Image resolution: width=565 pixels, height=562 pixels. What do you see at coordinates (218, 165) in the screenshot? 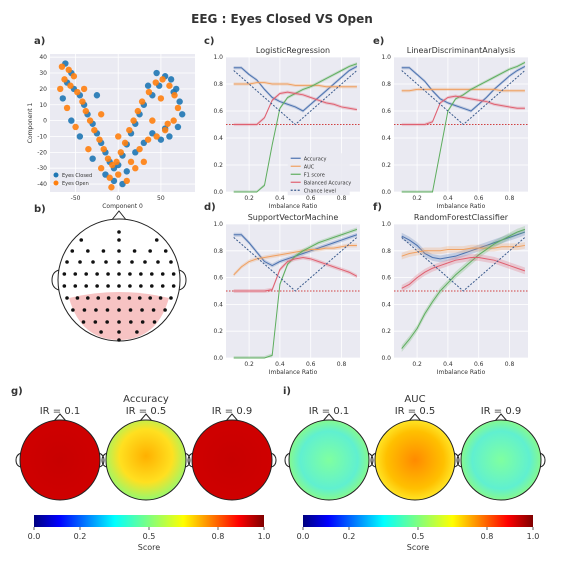
I see `y-tick-label: 0.2` at bounding box center [218, 165].